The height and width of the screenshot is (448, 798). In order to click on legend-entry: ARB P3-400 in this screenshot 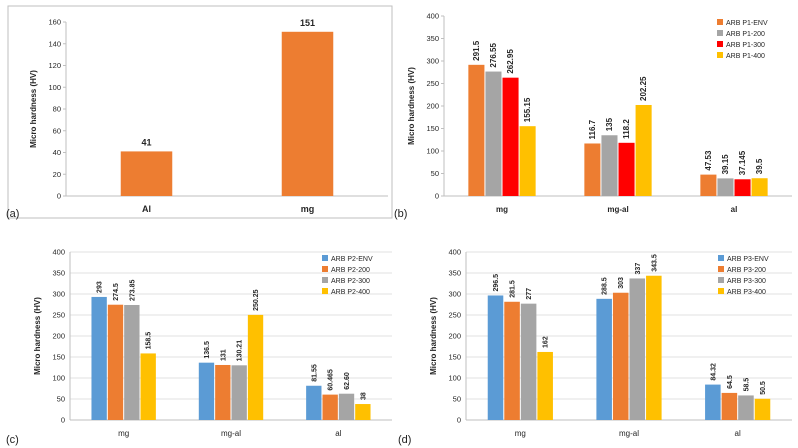, I will do `click(746, 292)`.